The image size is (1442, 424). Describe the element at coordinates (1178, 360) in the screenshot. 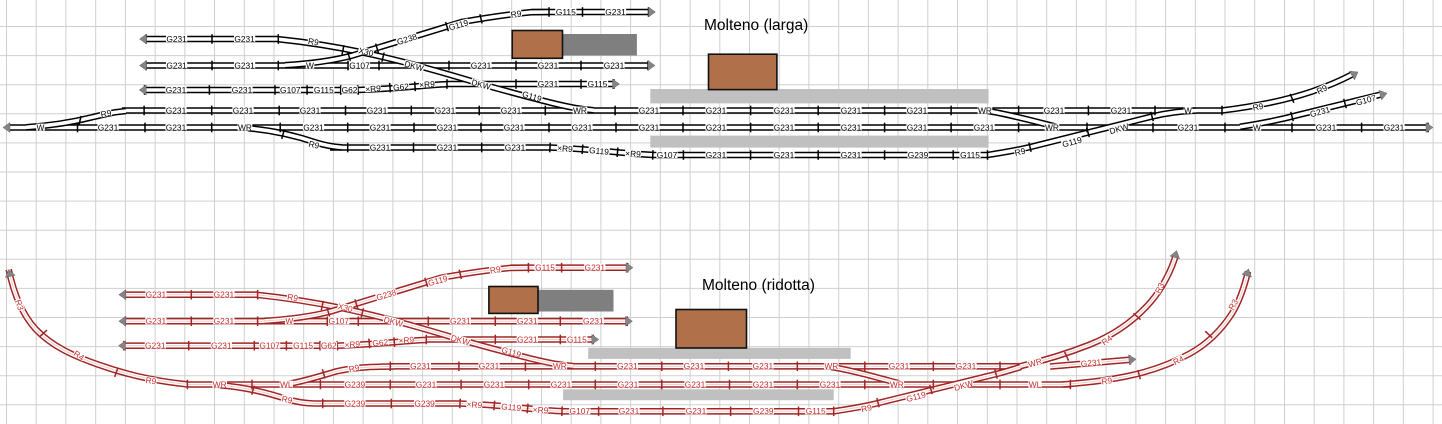

I see `svg-text: R4` at that location.